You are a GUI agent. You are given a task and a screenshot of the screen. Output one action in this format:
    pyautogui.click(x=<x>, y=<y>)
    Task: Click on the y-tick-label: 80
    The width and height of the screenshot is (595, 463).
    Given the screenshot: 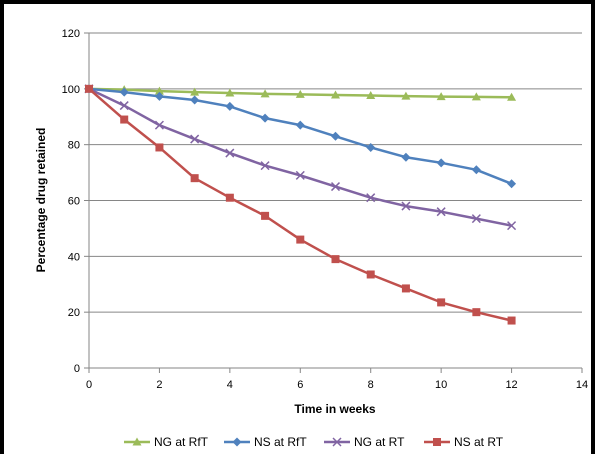 What is the action you would take?
    pyautogui.click(x=74, y=146)
    